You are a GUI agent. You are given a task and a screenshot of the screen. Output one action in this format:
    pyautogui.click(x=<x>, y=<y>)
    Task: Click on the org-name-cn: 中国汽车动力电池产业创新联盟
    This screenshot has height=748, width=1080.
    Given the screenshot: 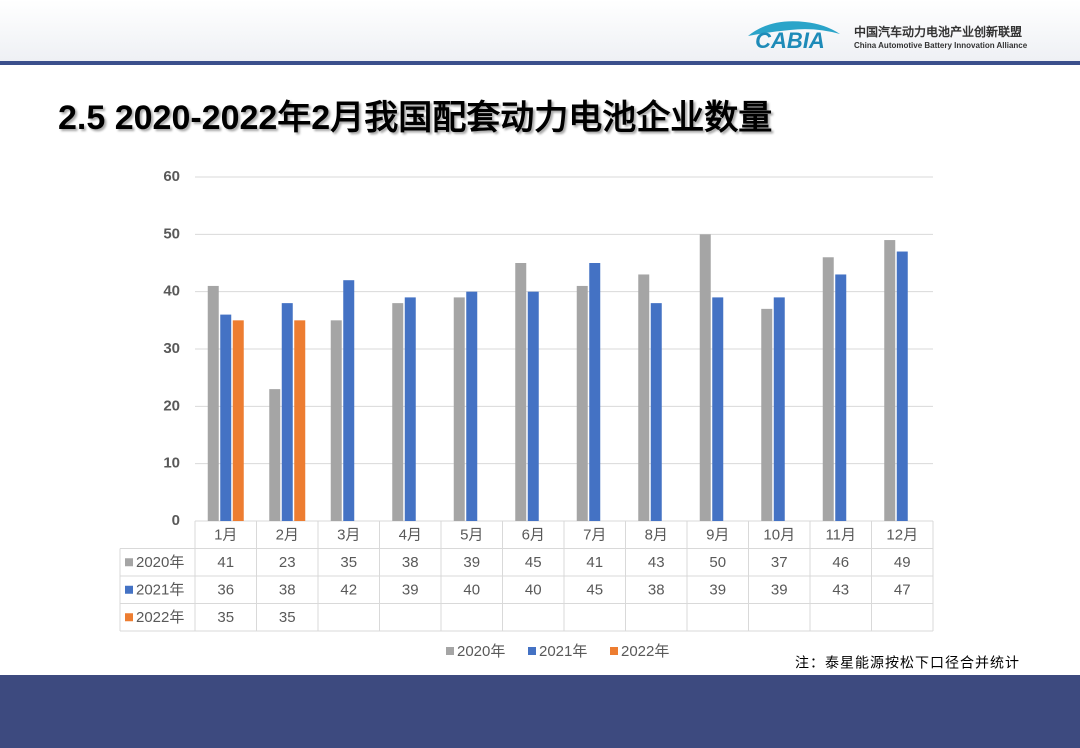 What is the action you would take?
    pyautogui.click(x=938, y=31)
    